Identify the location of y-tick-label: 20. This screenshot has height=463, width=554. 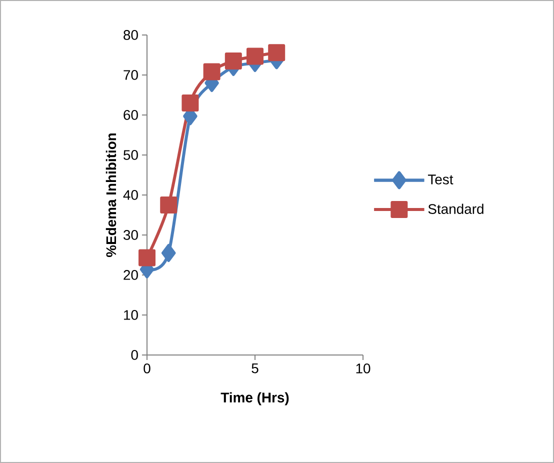
(131, 275).